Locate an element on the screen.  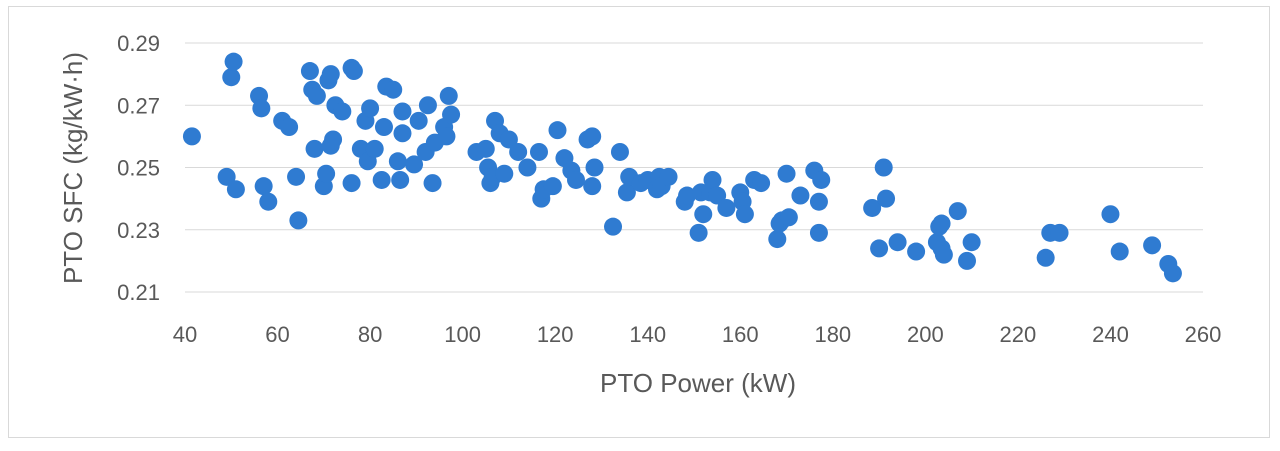
y-axis-title: PTO SFC (kg/kW·h) is located at coordinates (73, 168).